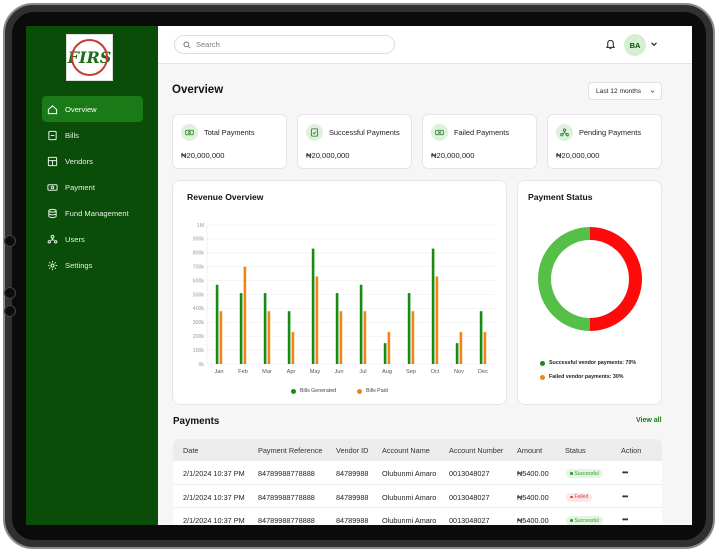 The image size is (718, 552). What do you see at coordinates (218, 372) in the screenshot?
I see `x-tick-label: Jan` at bounding box center [218, 372].